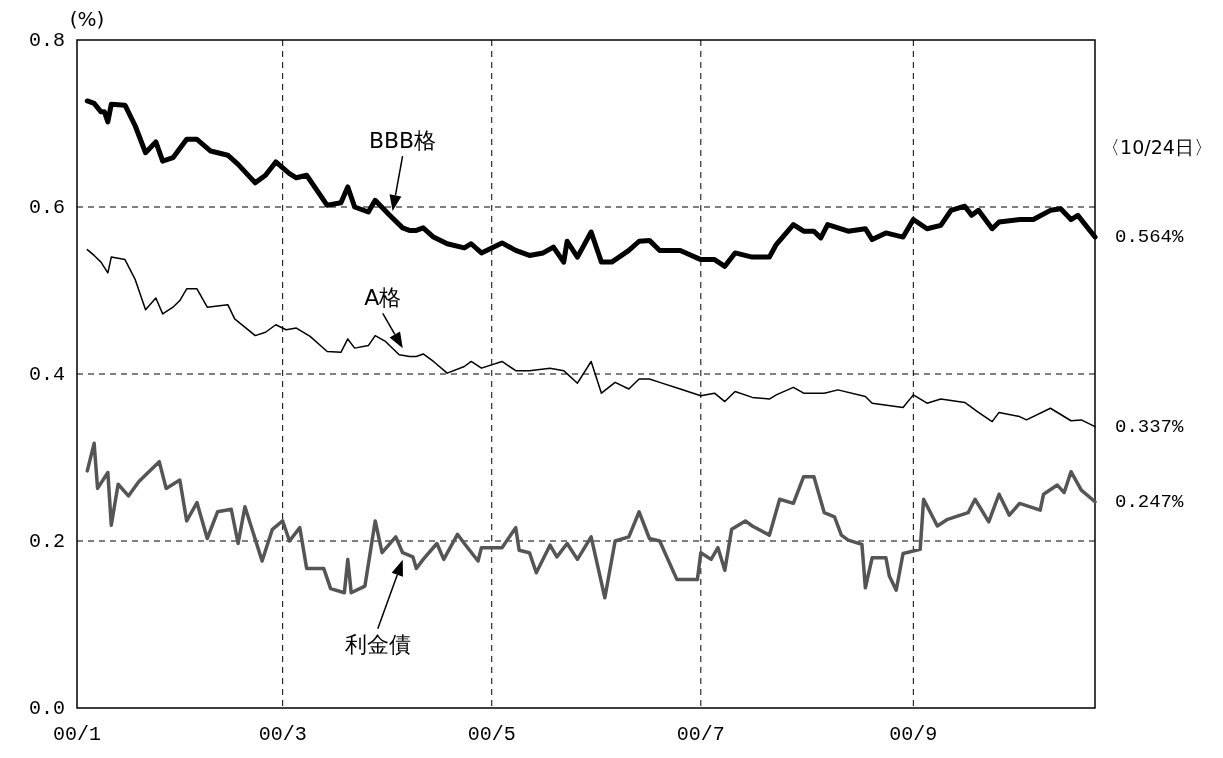  Describe the element at coordinates (377, 645) in the screenshot. I see `series-label: 利金債` at that location.